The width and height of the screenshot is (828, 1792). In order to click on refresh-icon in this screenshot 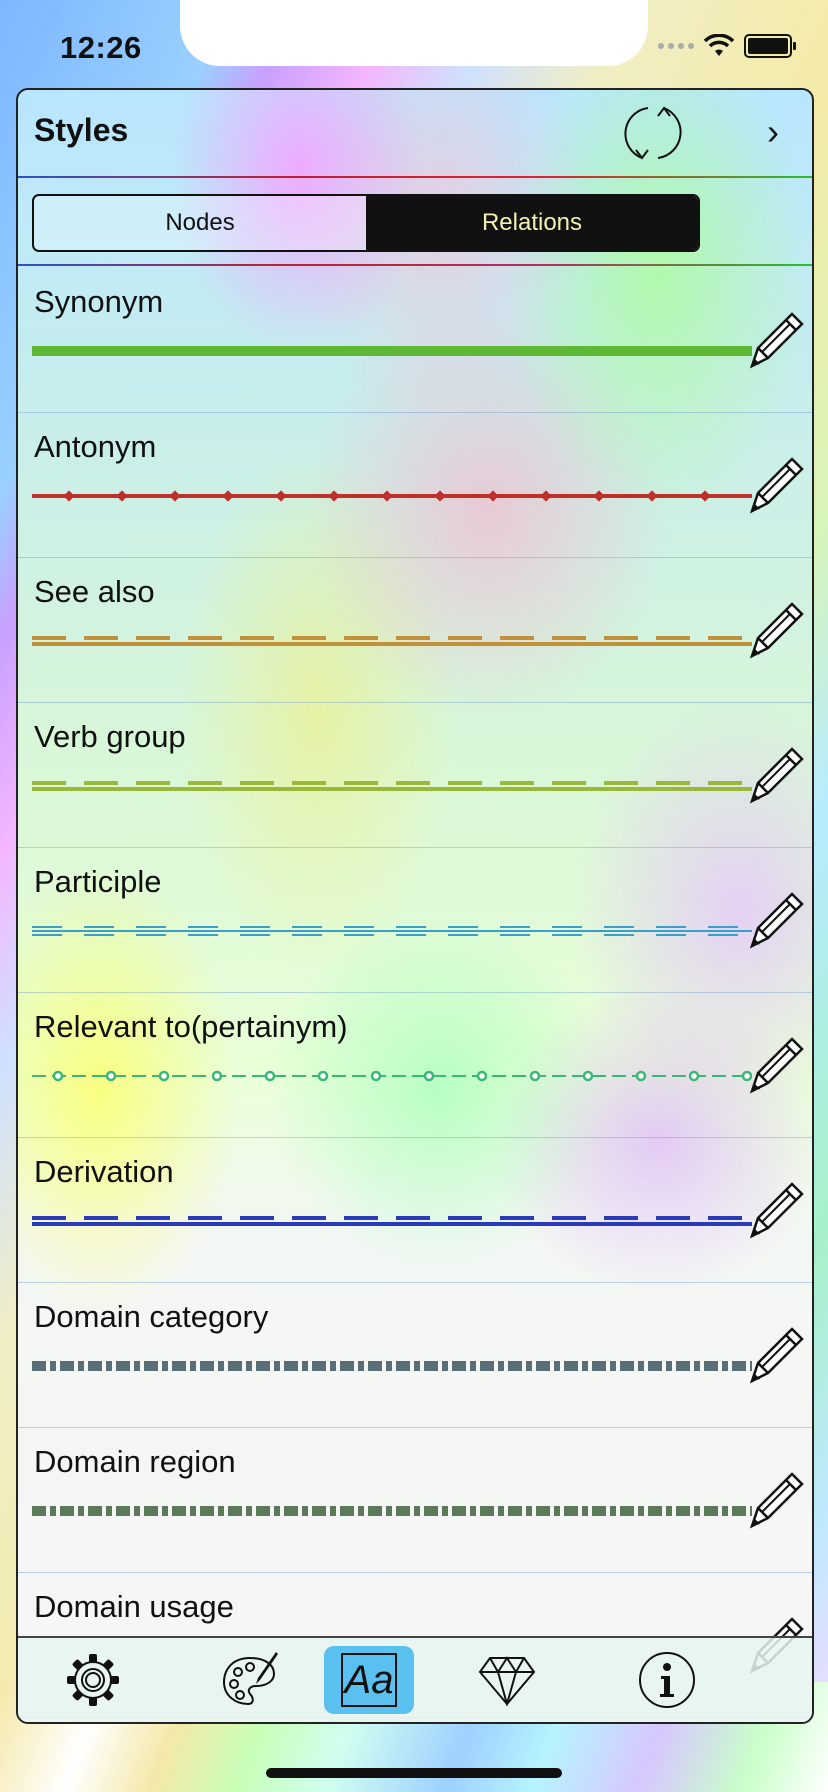, I will do `click(653, 133)`.